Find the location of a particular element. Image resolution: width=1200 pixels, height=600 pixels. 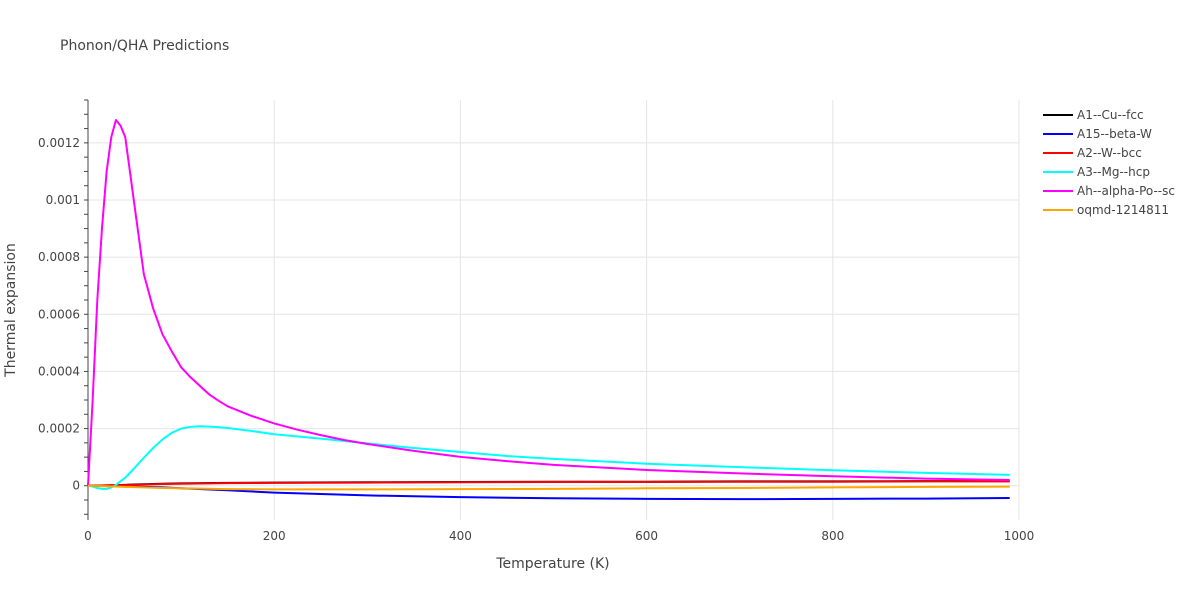

x-tick-label: 0 is located at coordinates (88, 536).